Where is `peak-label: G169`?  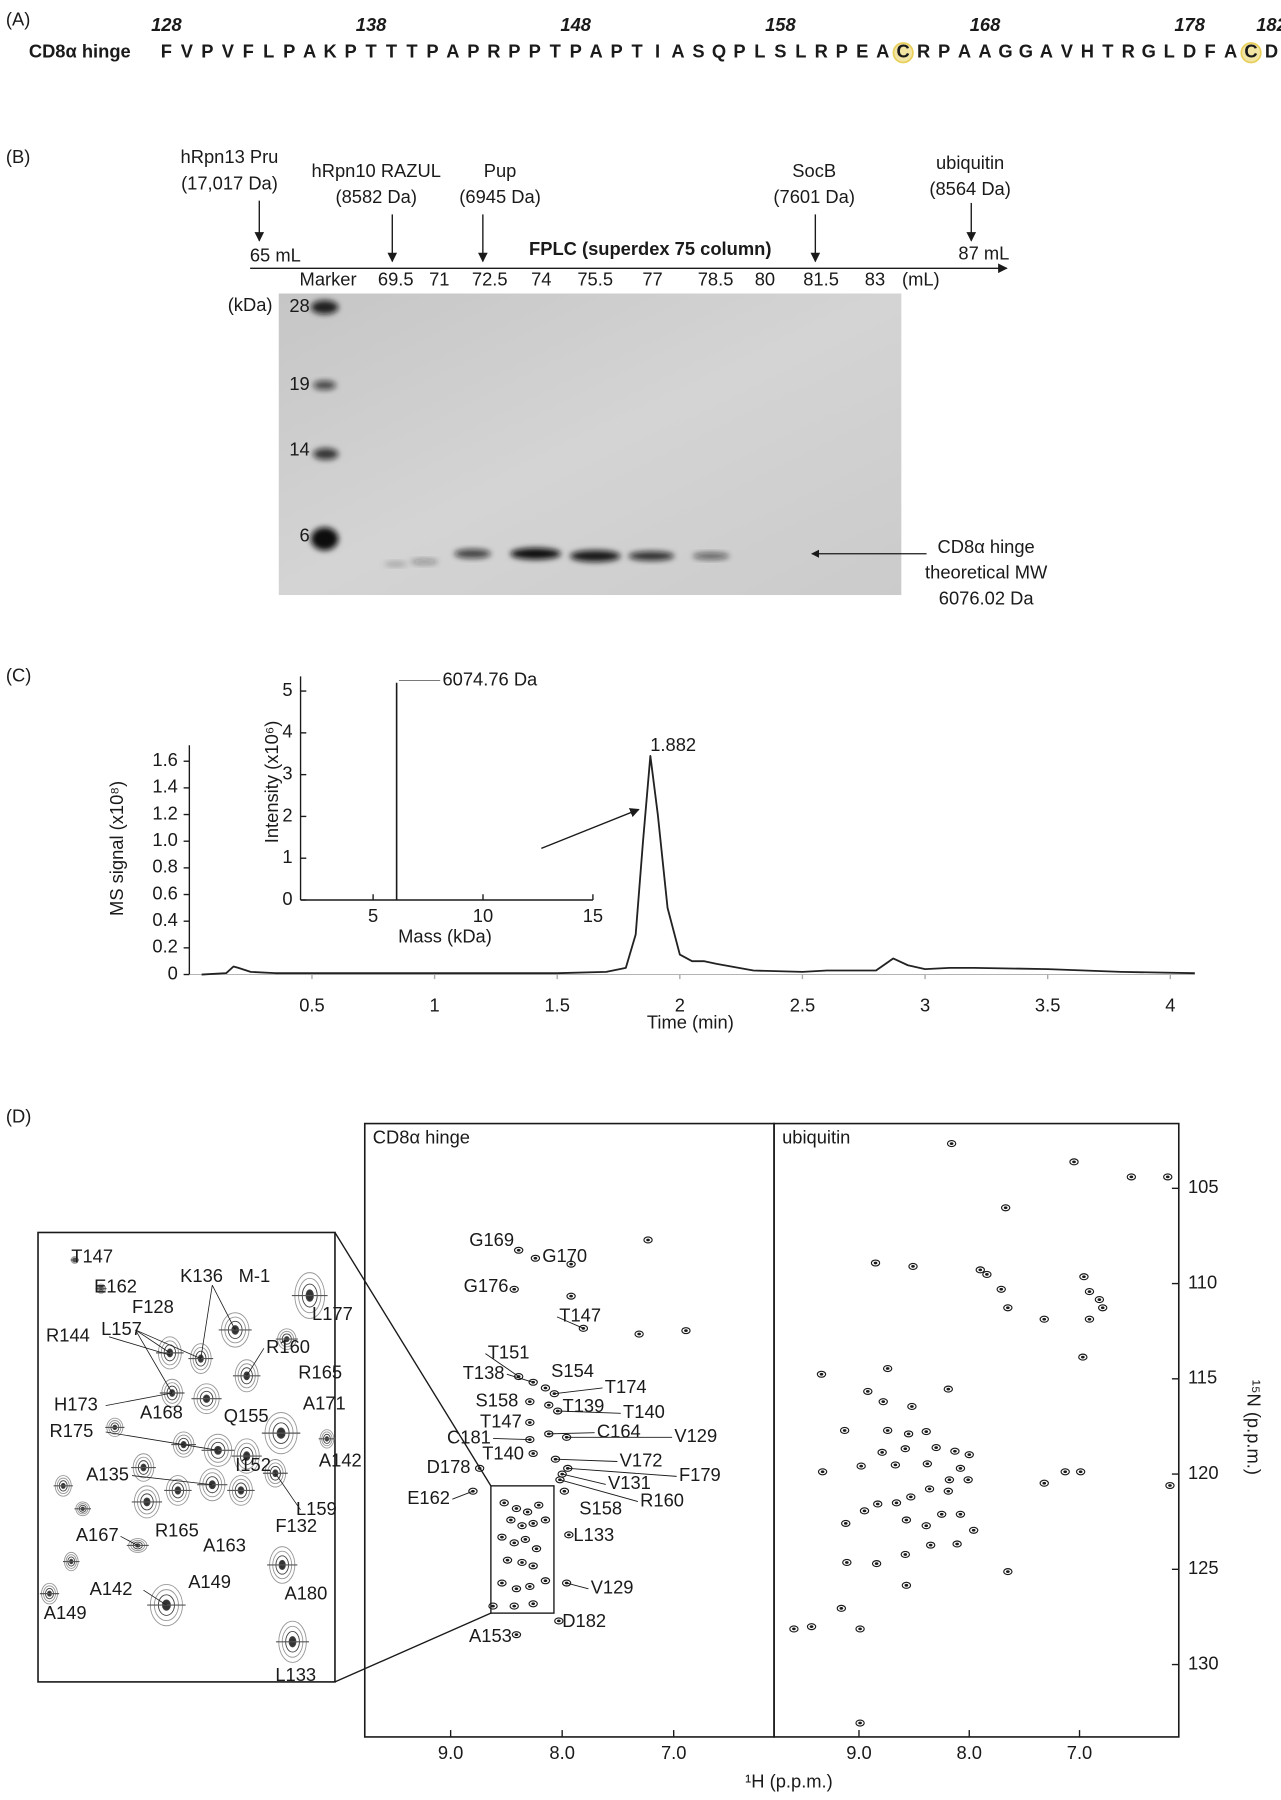 peak-label: G169 is located at coordinates (491, 1239).